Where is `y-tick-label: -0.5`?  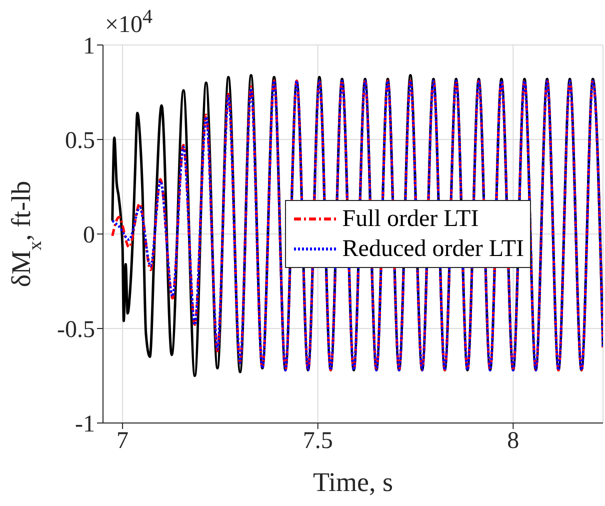
y-tick-label: -0.5 is located at coordinates (76, 330).